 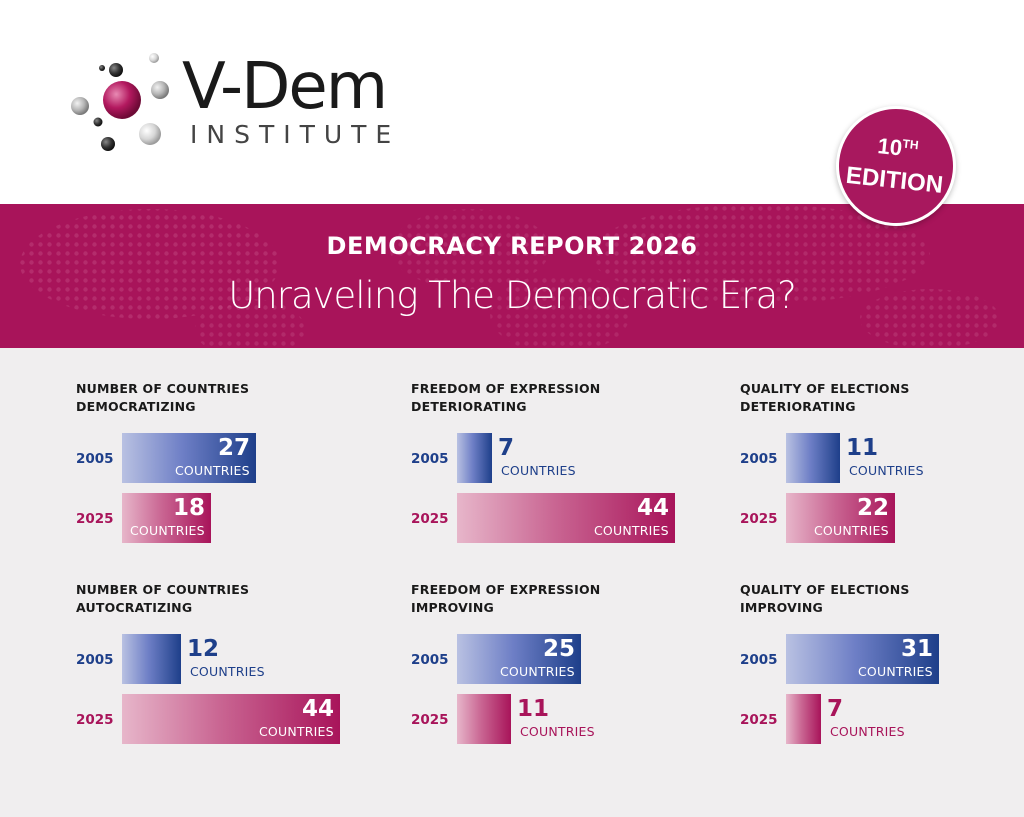 What do you see at coordinates (295, 134) in the screenshot?
I see `logo-subtitle: INSTITUTE` at bounding box center [295, 134].